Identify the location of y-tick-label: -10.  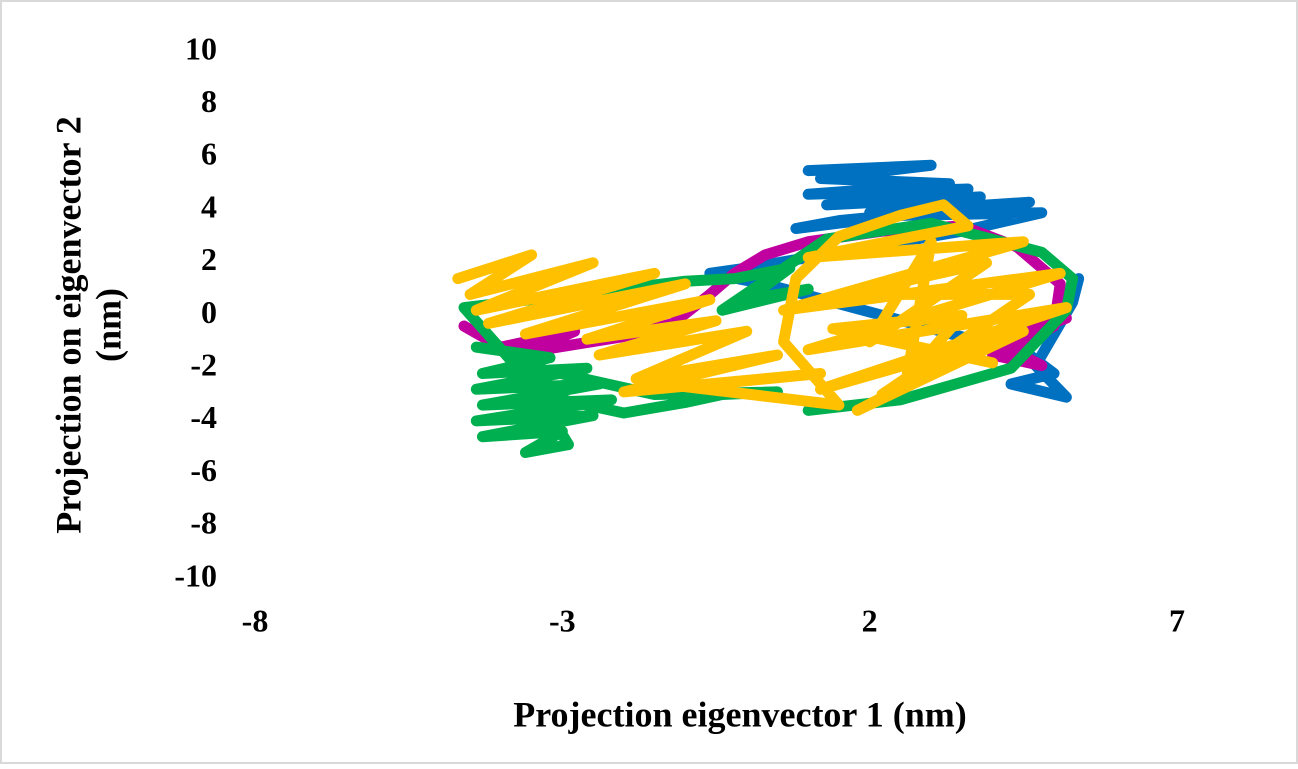
(195, 575).